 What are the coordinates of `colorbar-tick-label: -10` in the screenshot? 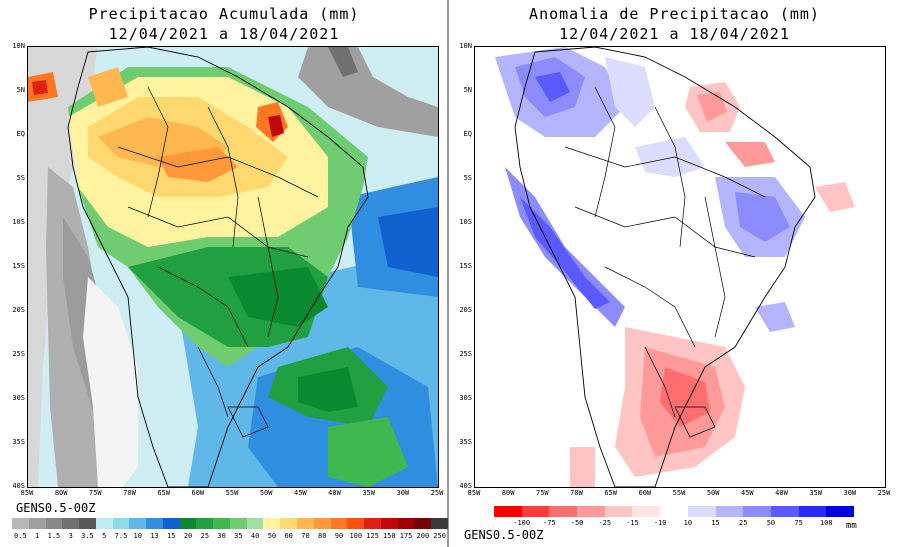 It's located at (660, 523).